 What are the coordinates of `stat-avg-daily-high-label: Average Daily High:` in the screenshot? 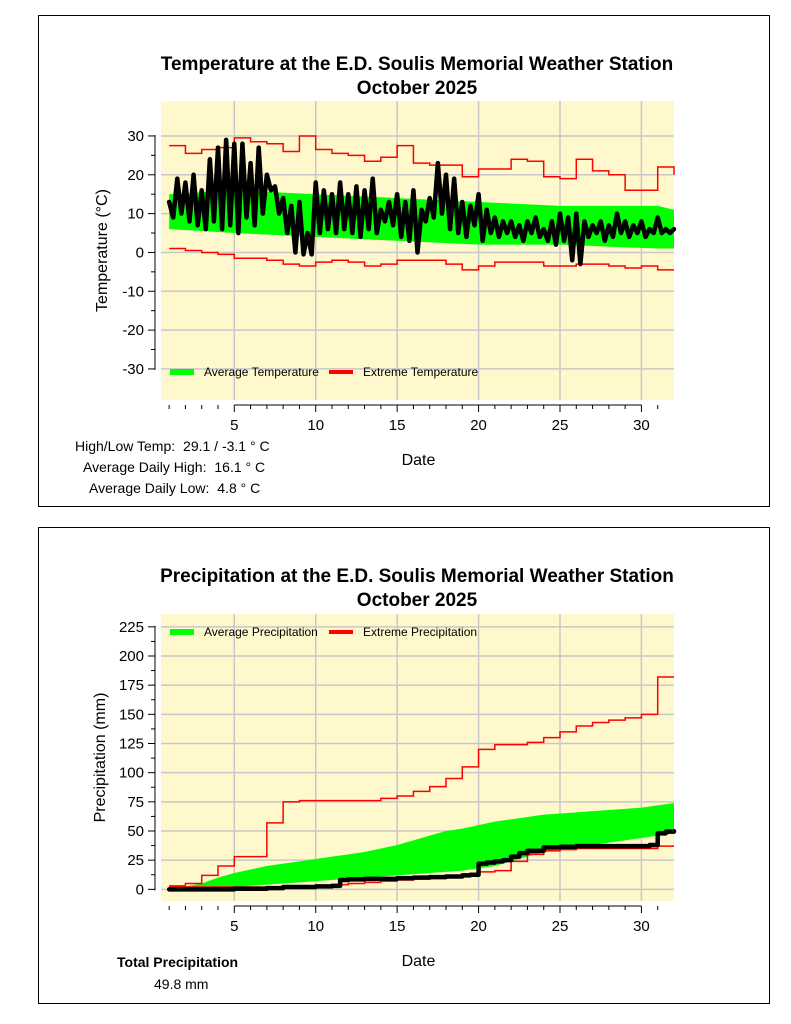 It's located at (145, 467).